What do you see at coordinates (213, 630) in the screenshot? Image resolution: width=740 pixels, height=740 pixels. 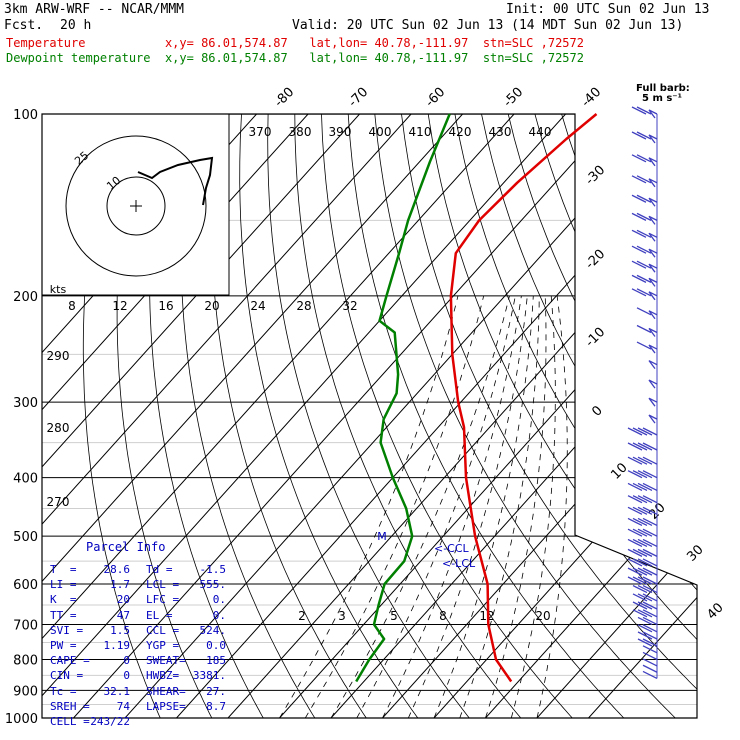 I see `parcel-info-value: 524.` at bounding box center [213, 630].